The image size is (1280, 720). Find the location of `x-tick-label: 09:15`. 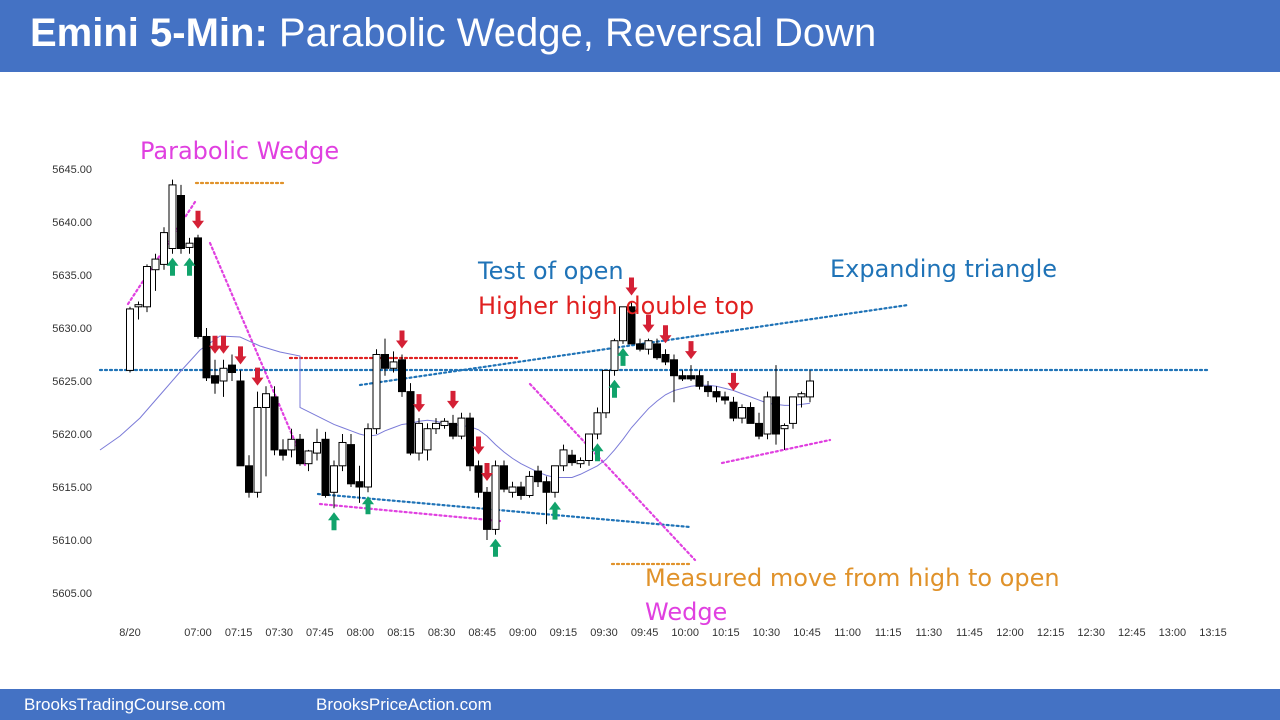

x-tick-label: 09:15 is located at coordinates (564, 633).